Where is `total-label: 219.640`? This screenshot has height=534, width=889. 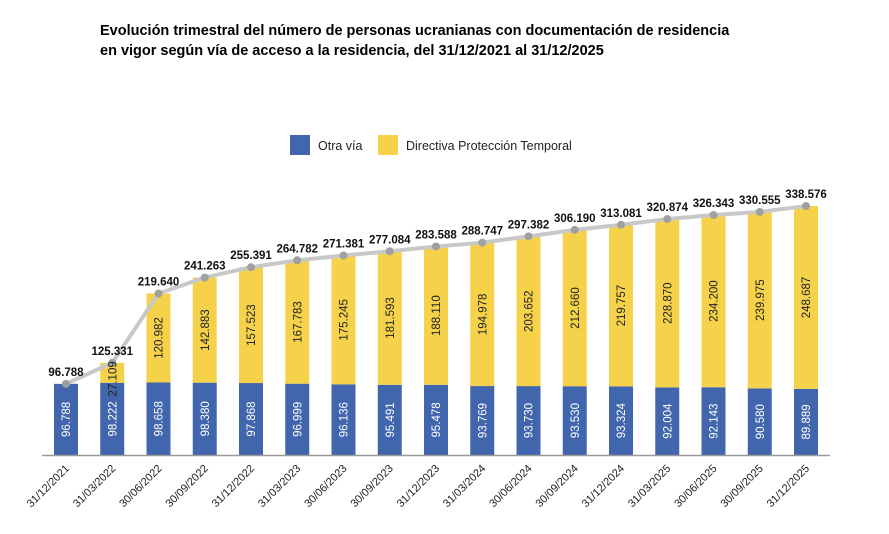
total-label: 219.640 is located at coordinates (159, 283).